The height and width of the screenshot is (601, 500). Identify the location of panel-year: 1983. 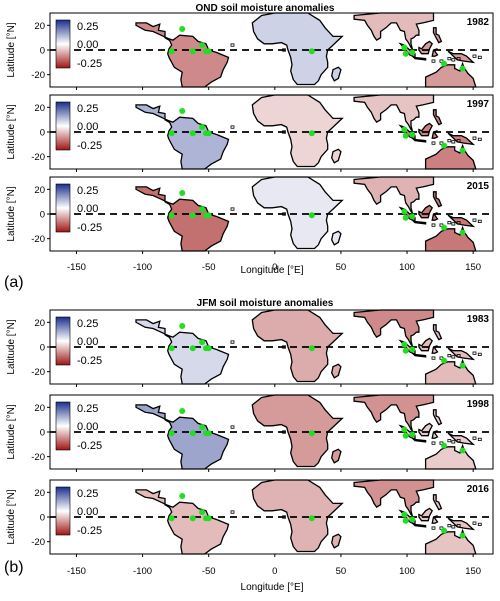
(478, 319).